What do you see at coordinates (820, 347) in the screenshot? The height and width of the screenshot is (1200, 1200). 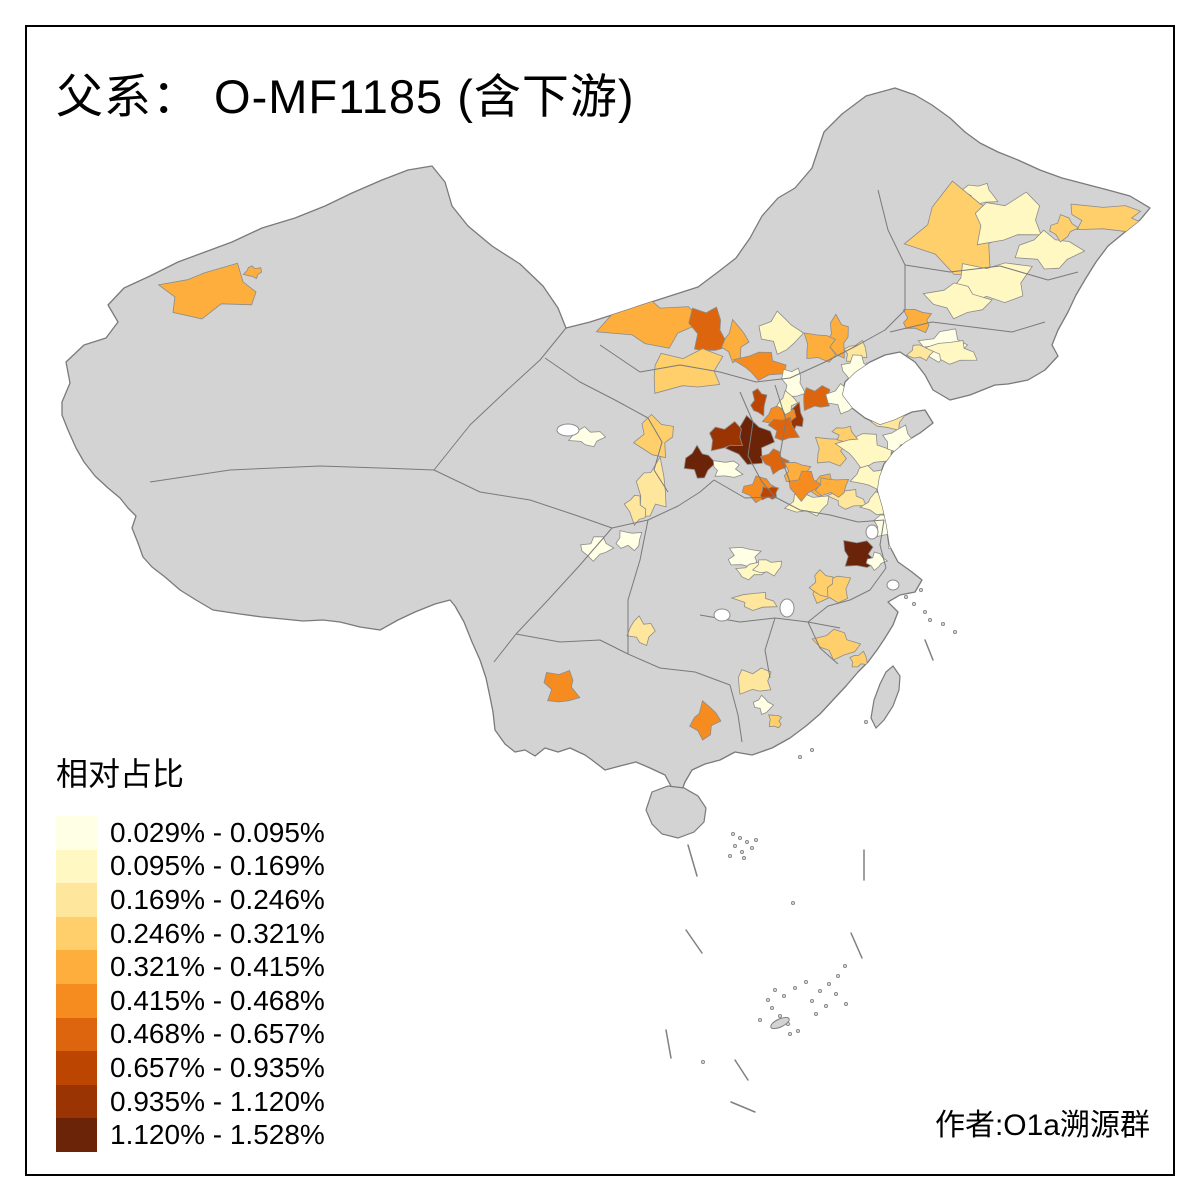 I see `map-region-zhangjiakou` at bounding box center [820, 347].